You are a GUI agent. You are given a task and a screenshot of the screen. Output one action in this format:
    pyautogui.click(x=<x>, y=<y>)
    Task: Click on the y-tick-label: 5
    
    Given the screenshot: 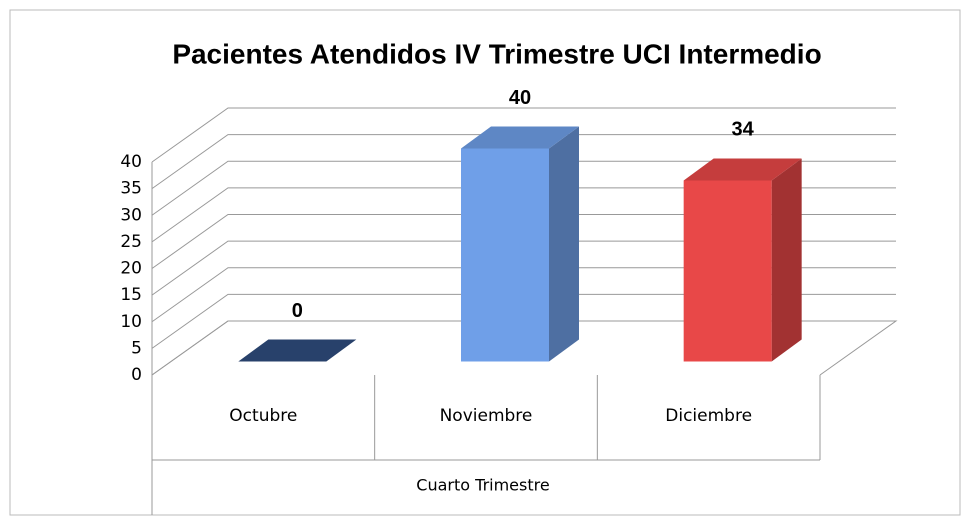 What is the action you would take?
    pyautogui.click(x=136, y=348)
    